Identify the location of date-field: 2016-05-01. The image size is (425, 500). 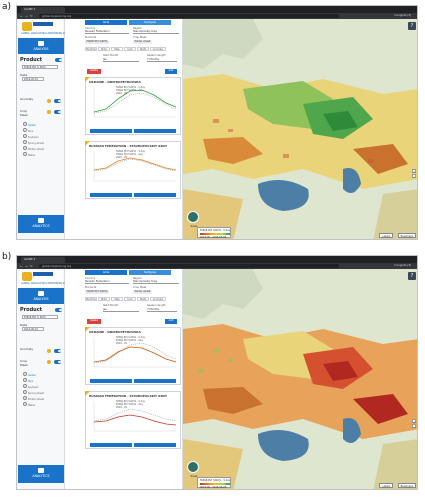
(33, 79).